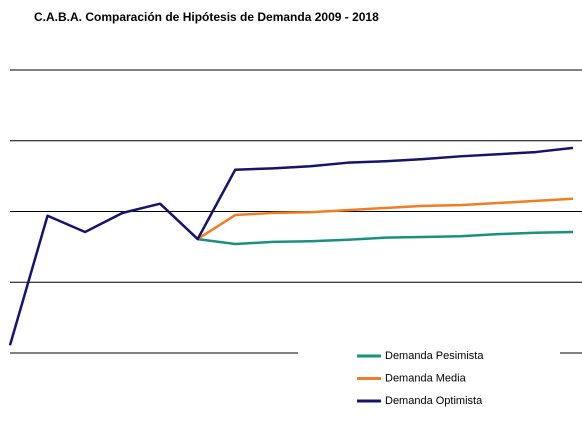  What do you see at coordinates (434, 401) in the screenshot?
I see `legend-label: Demanda Optimista` at bounding box center [434, 401].